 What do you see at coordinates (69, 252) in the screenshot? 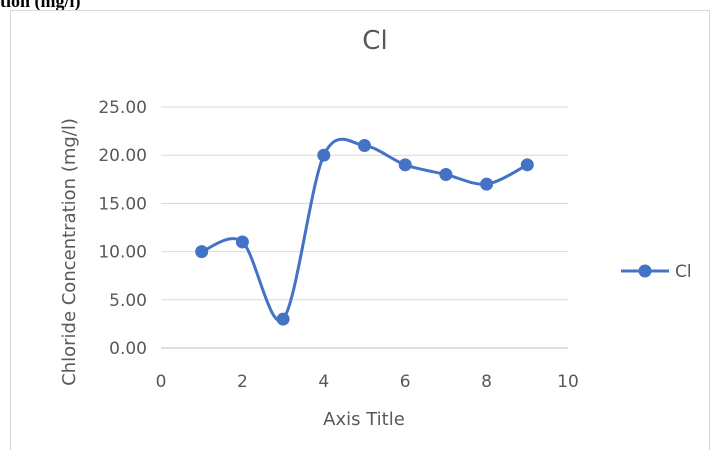
I see `y-axis-title: Chloride Concentration (mg/l)` at bounding box center [69, 252].